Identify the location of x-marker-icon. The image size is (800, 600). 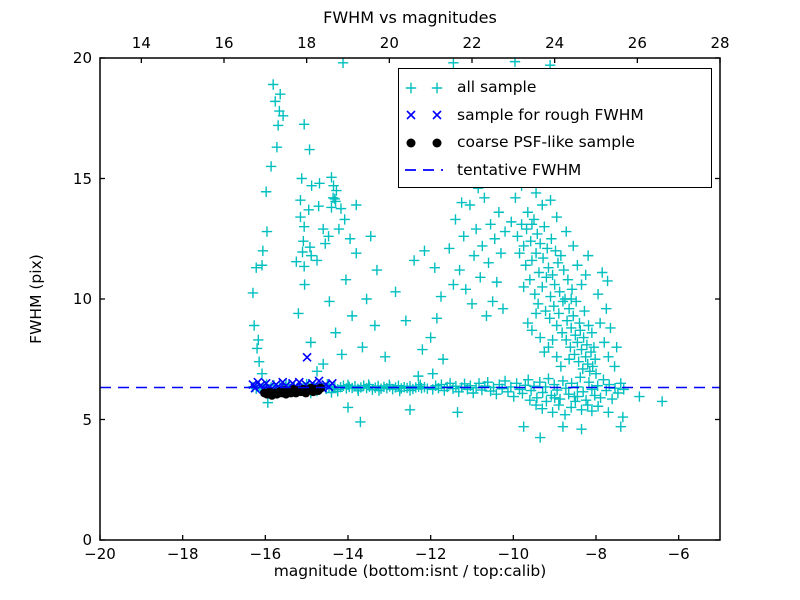
(424, 115).